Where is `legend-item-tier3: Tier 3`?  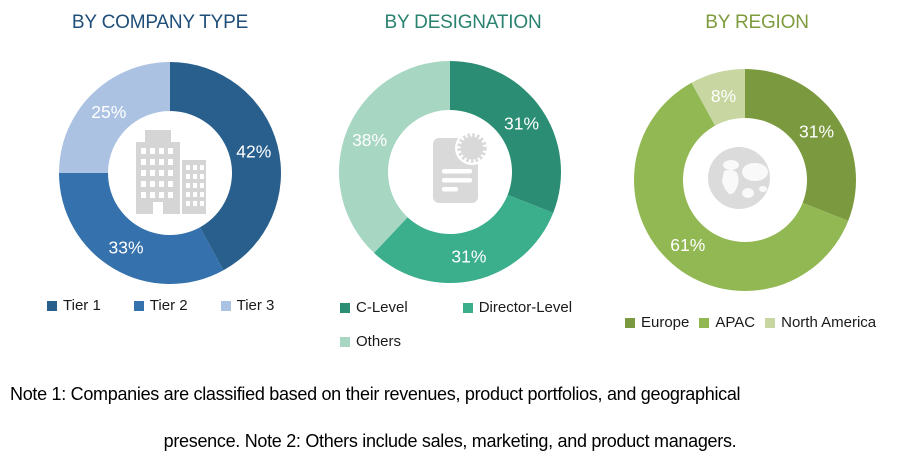
legend-item-tier3: Tier 3 is located at coordinates (247, 305).